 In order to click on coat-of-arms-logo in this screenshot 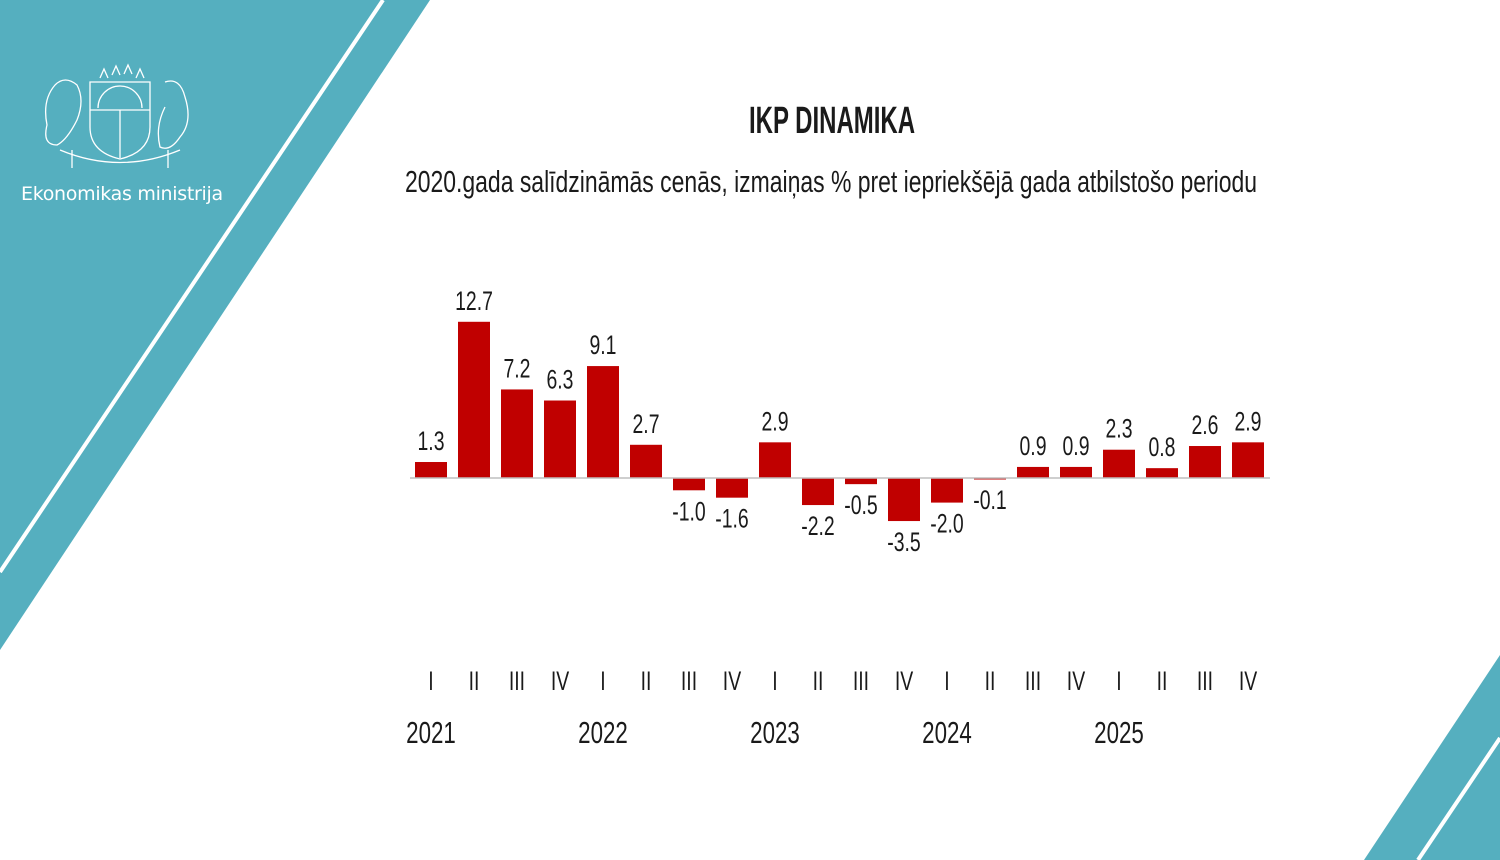, I will do `click(116, 115)`.